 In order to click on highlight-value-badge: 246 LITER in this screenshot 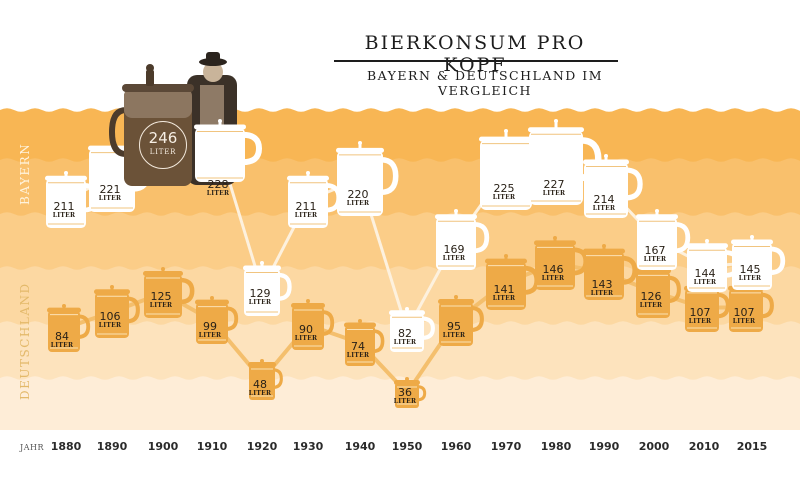, I will do `click(163, 145)`.